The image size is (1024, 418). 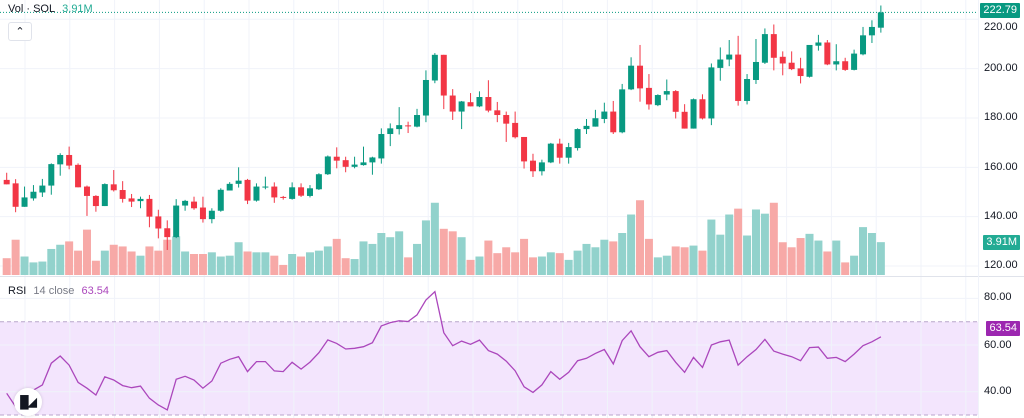 I want to click on volume-legend: Vol · SOL 3.91M, so click(x=52, y=9).